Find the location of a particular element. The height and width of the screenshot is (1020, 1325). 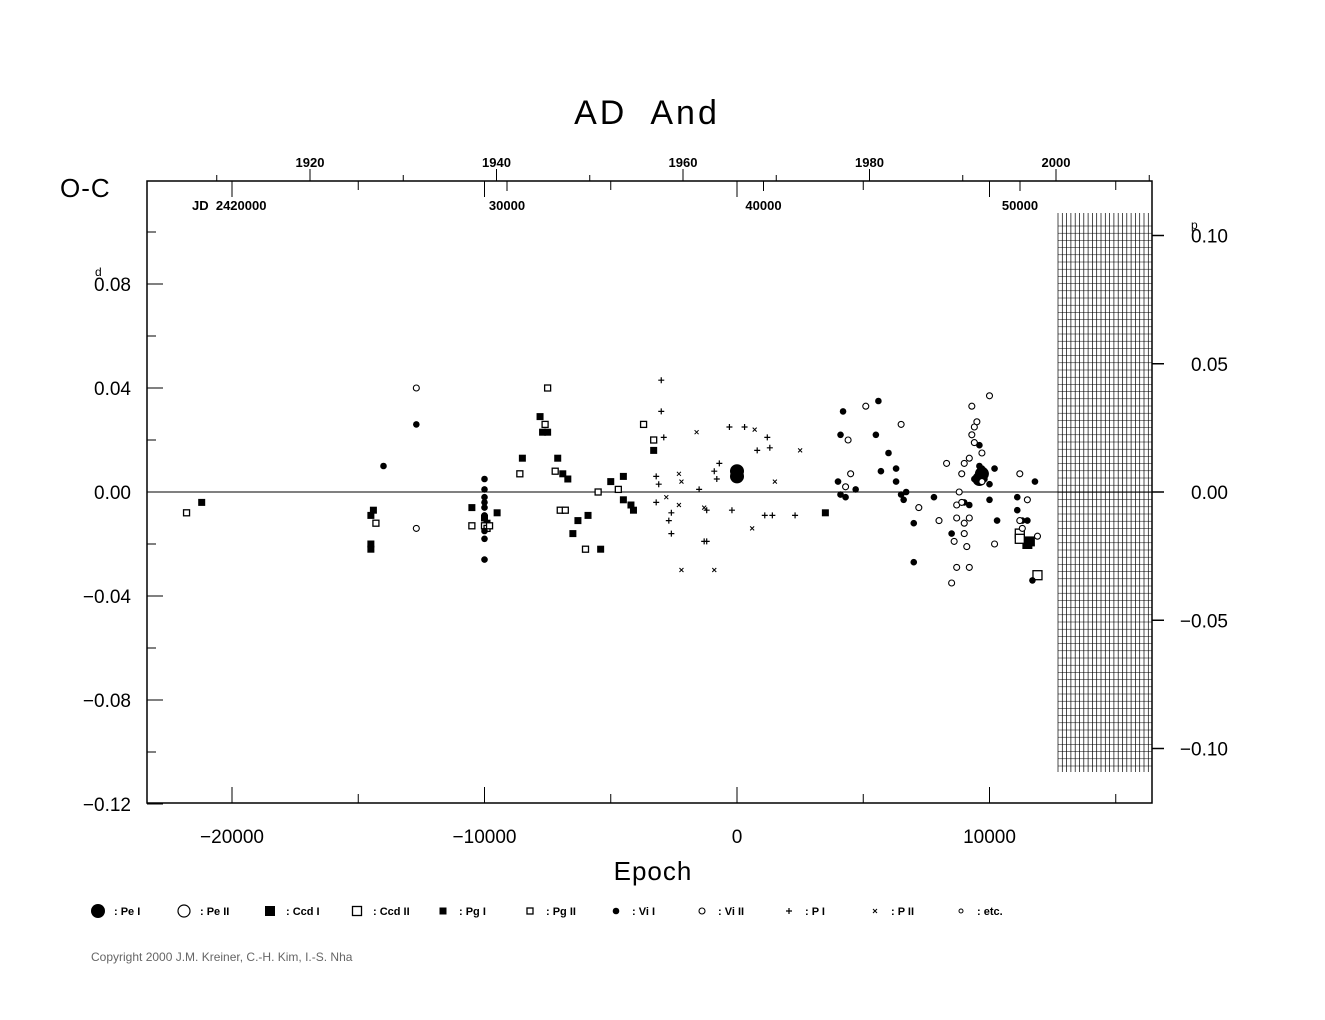

y-right-tick-label: 0.10 is located at coordinates (1209, 237).